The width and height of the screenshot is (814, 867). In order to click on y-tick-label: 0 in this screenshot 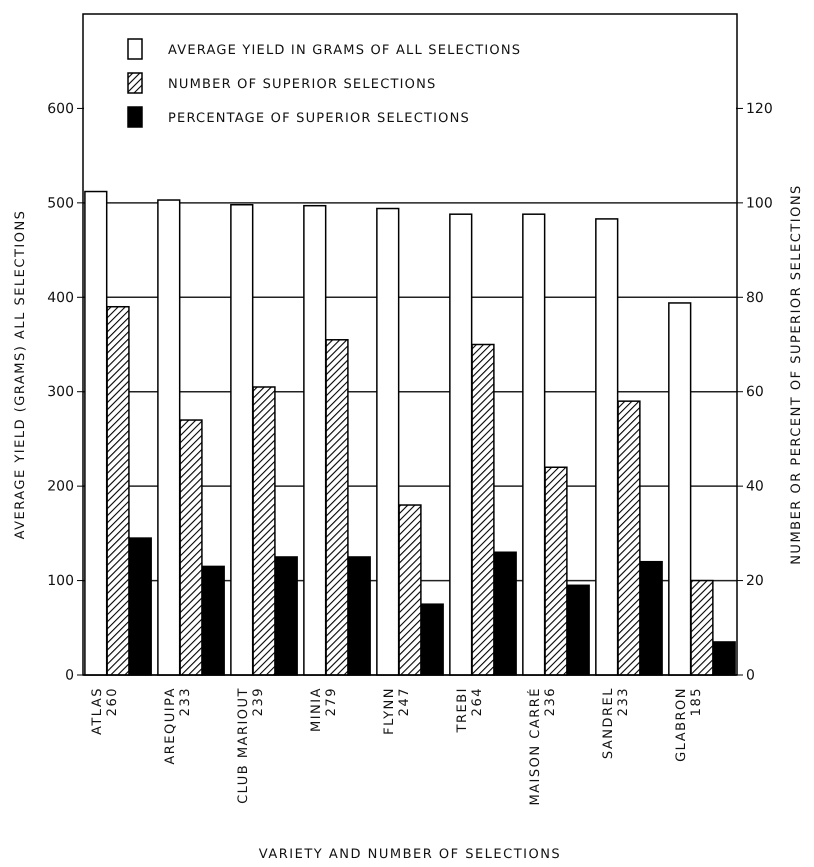, I will do `click(69, 675)`.